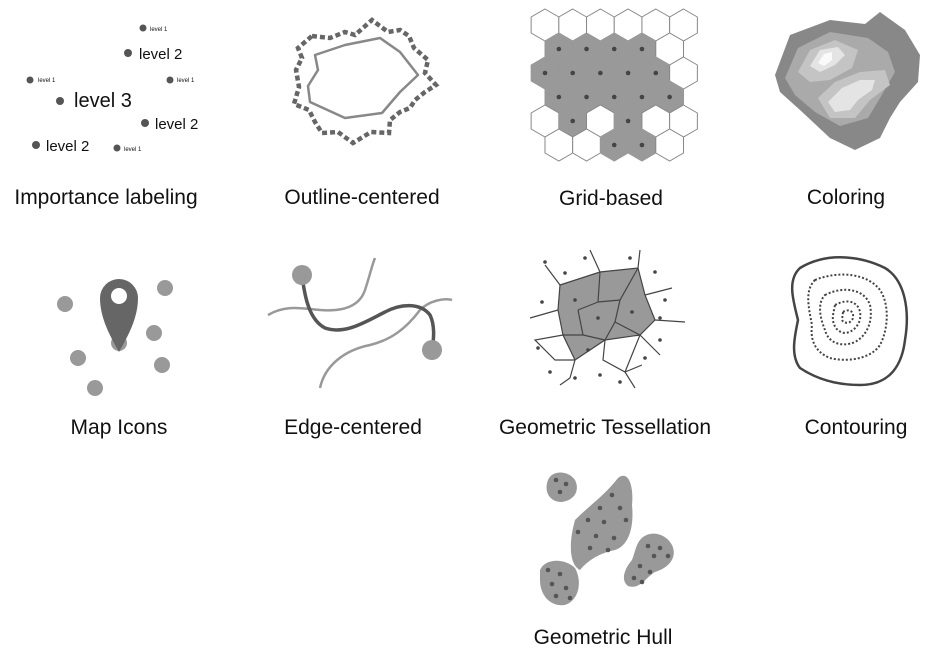 The height and width of the screenshot is (650, 934). What do you see at coordinates (605, 427) in the screenshot?
I see `caption-geometric-tessellation: Geometric Tessellation` at bounding box center [605, 427].